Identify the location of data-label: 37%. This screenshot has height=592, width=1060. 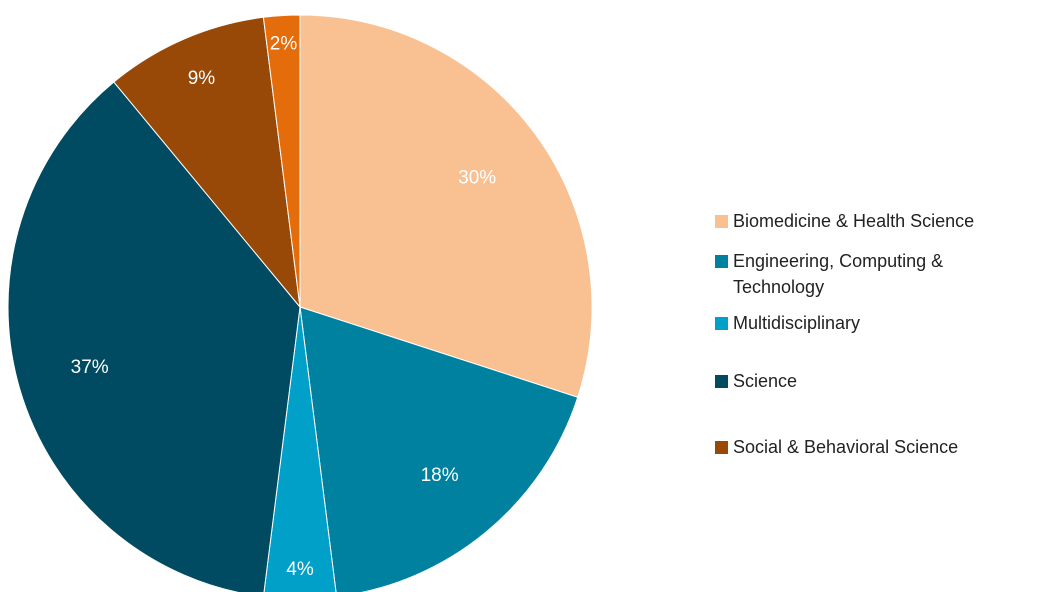
(90, 367).